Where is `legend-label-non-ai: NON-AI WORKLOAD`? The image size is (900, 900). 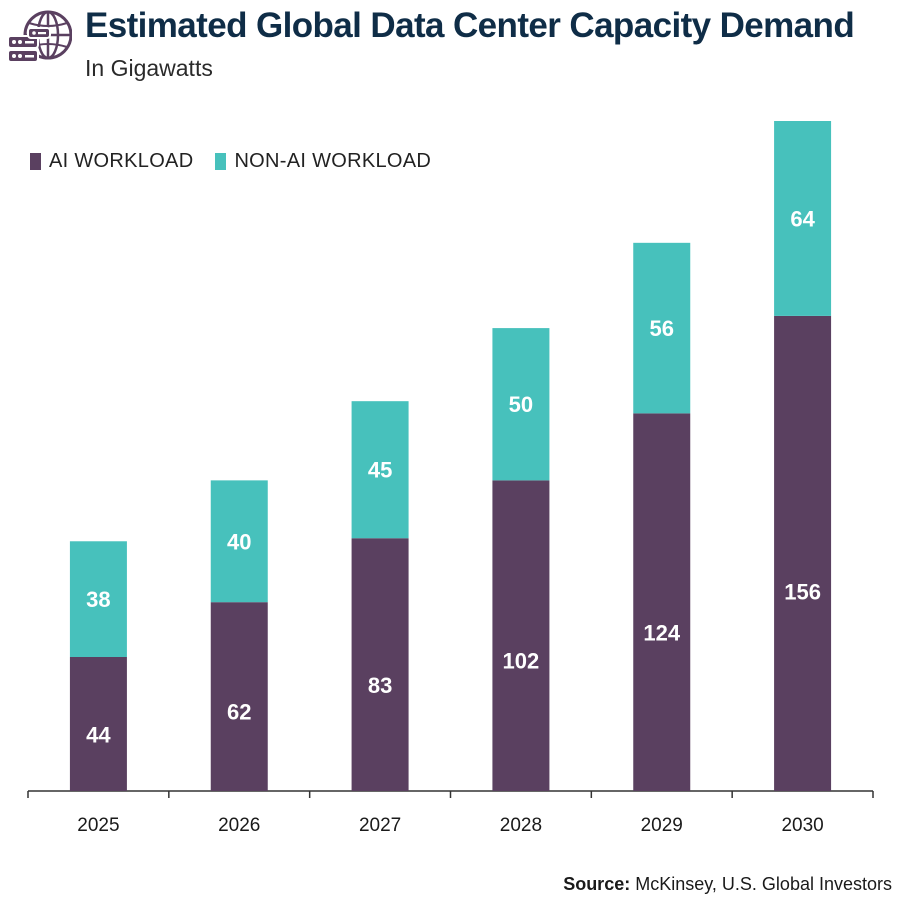
legend-label-non-ai: NON-AI WORKLOAD is located at coordinates (333, 161).